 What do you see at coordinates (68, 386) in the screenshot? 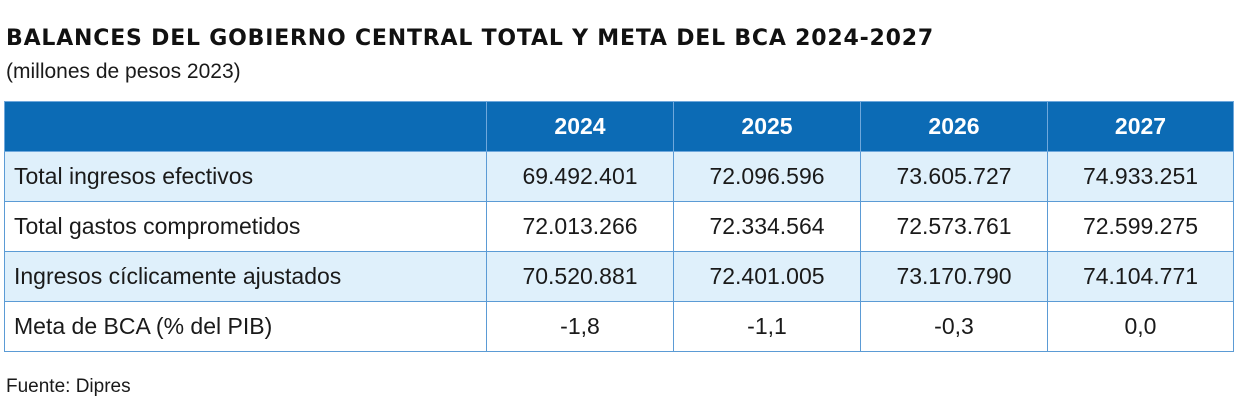
I see `source-note: Fuente: Dipres` at bounding box center [68, 386].